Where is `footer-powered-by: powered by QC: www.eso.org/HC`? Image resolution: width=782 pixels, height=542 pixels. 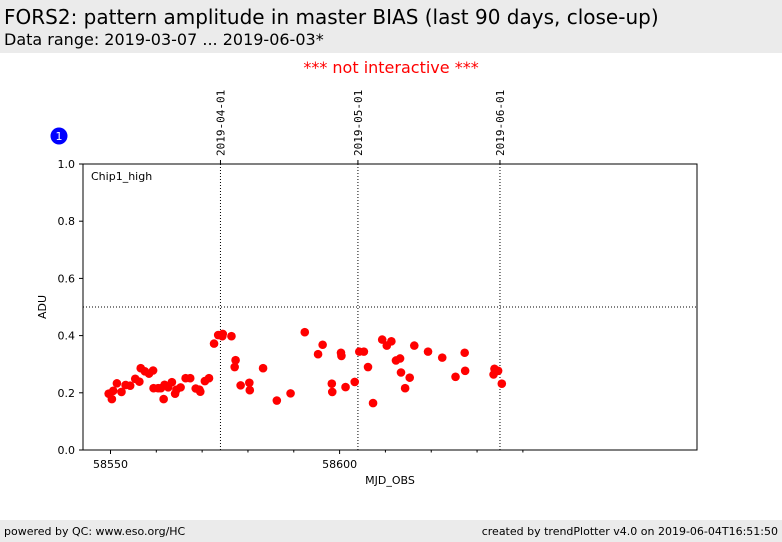 footer-powered-by: powered by QC: www.eso.org/HC is located at coordinates (95, 531).